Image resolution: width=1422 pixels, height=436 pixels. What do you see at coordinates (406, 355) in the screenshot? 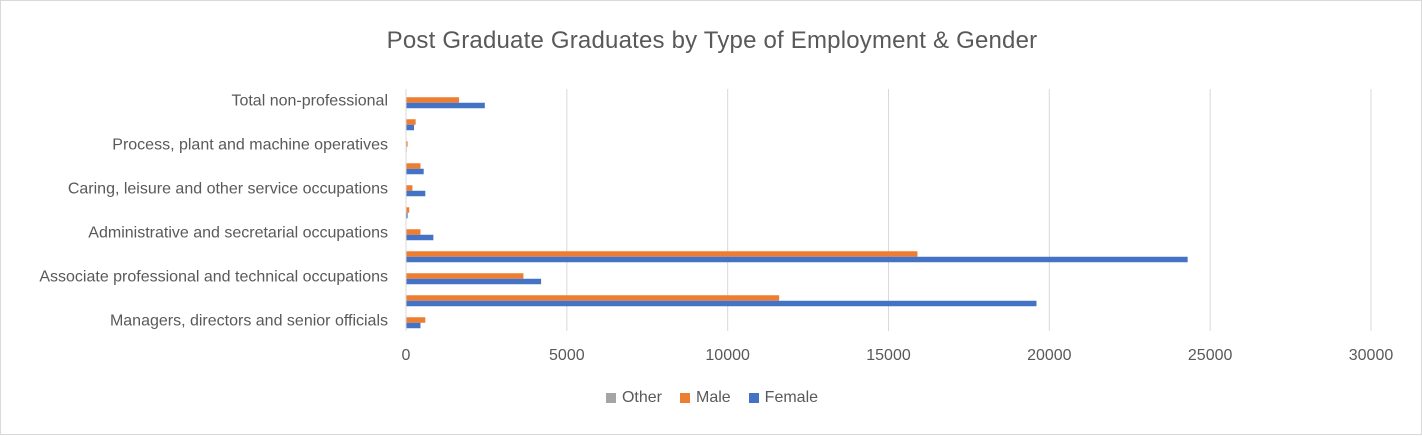
I see `x-tick-label: 0` at bounding box center [406, 355].